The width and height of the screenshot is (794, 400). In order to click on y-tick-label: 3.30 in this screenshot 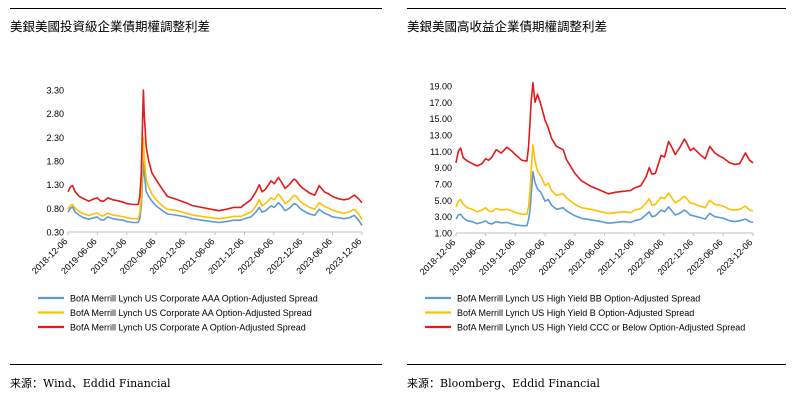, I will do `click(55, 91)`.